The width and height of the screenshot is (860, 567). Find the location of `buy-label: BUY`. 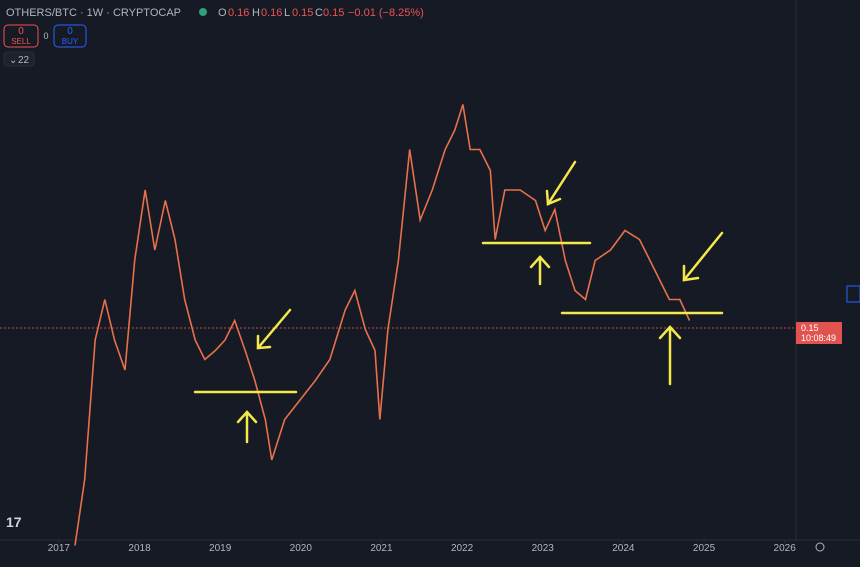

buy-label: BUY is located at coordinates (70, 41).